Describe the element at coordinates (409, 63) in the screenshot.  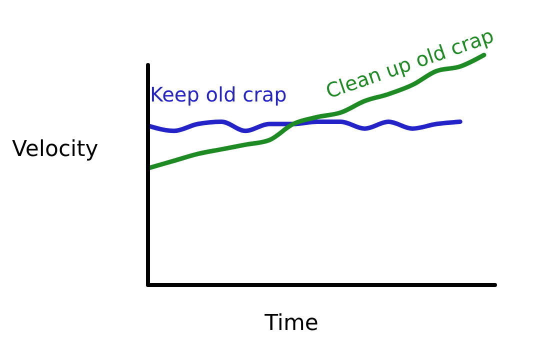
I see `text: Clean up old crap` at that location.